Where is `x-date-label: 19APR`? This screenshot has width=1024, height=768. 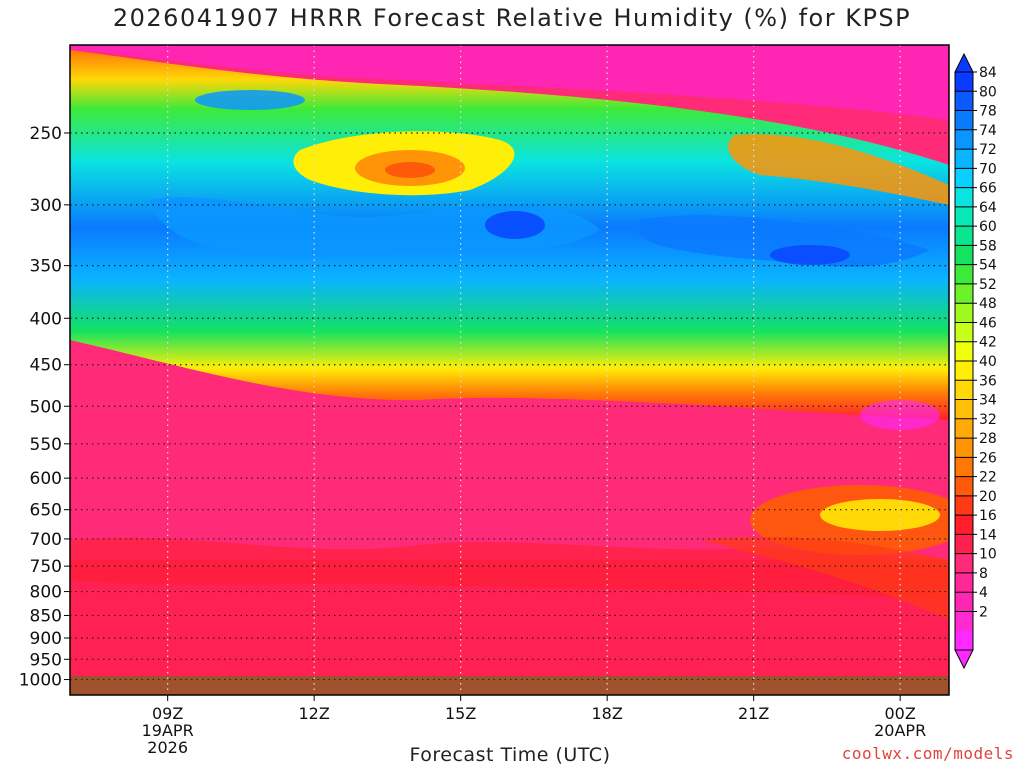
x-date-label: 19APR is located at coordinates (168, 730).